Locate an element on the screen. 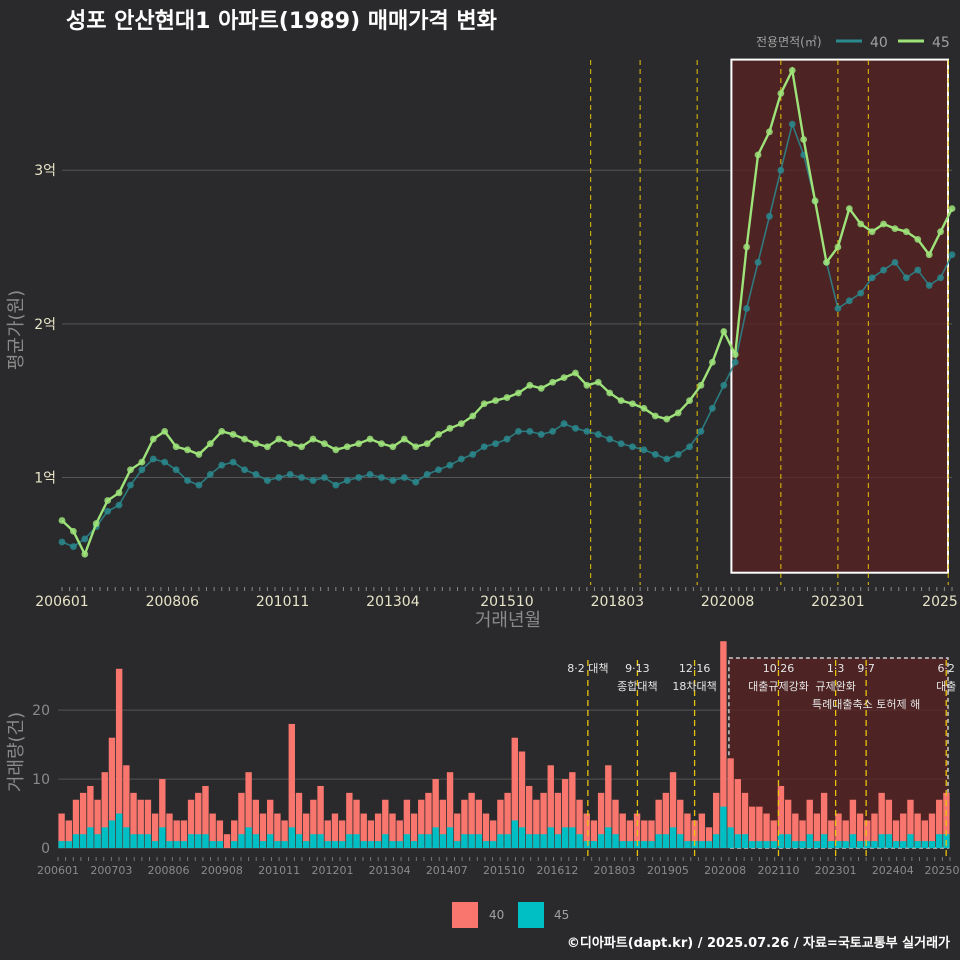  volume-x-tick-0: 200601 is located at coordinates (58, 870).